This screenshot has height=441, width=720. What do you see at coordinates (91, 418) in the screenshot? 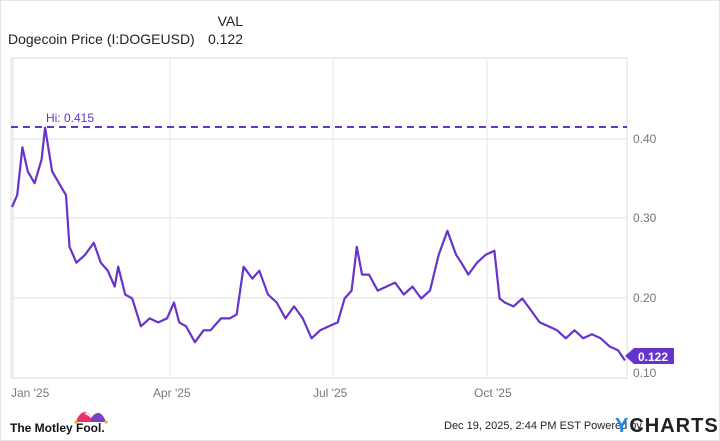
I see `jester-hat-icon` at bounding box center [91, 418].